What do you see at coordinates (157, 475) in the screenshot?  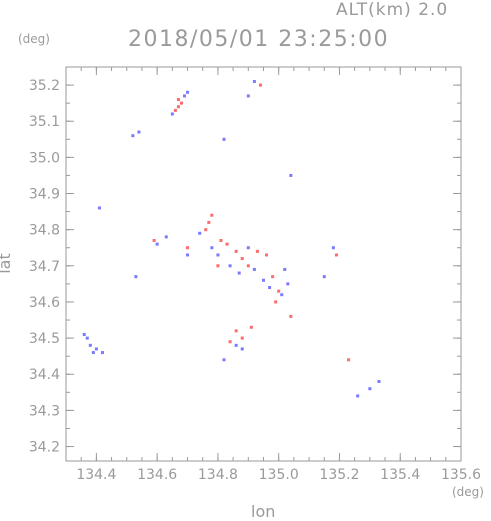 I see `x-tick-label: 134.6` at bounding box center [157, 475].